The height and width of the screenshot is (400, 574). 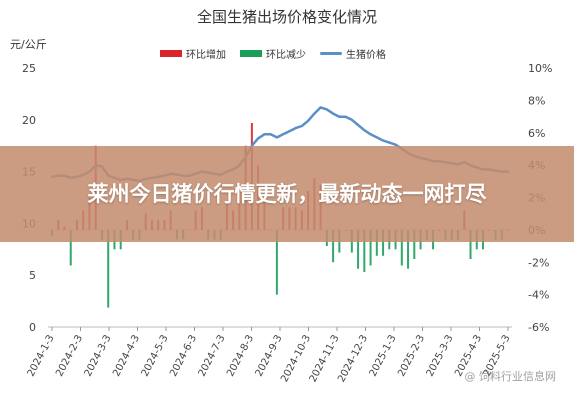 I want to click on legend-item-price: 生猪价格, so click(x=353, y=53).